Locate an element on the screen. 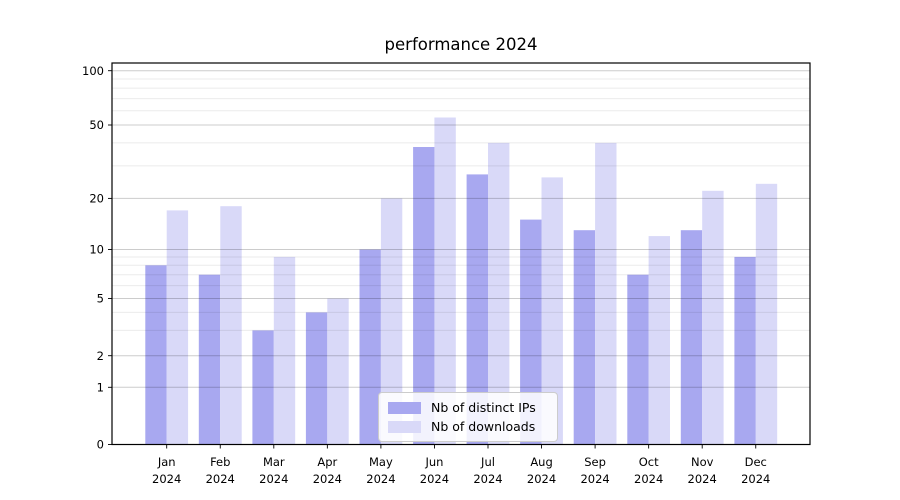 The height and width of the screenshot is (500, 900). y-tick-label: 5 is located at coordinates (100, 299).